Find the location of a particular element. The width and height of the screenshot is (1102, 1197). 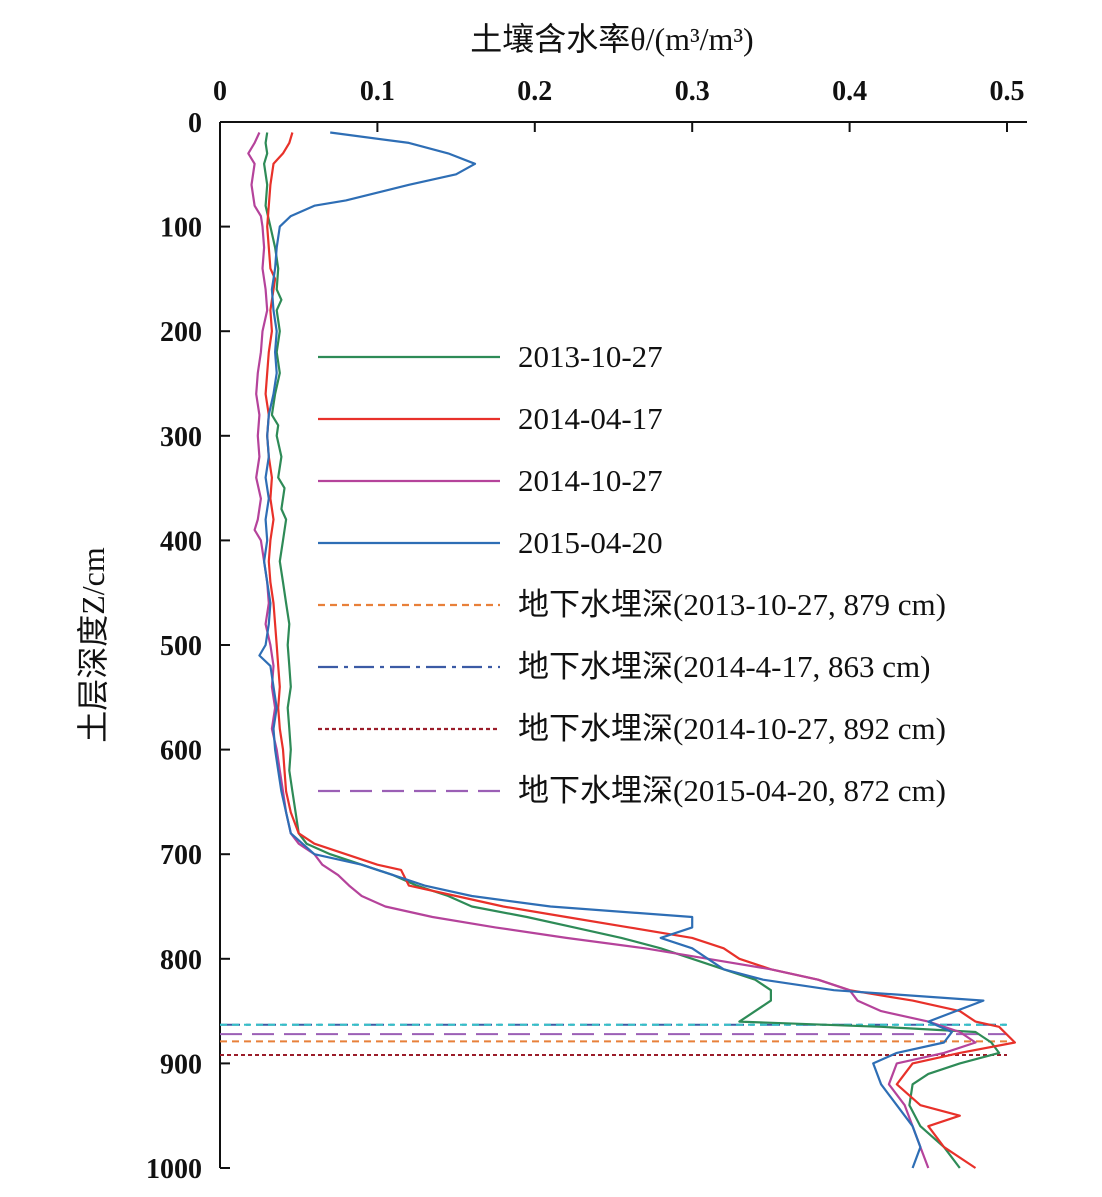

y-tick-label: 300 is located at coordinates (181, 437).